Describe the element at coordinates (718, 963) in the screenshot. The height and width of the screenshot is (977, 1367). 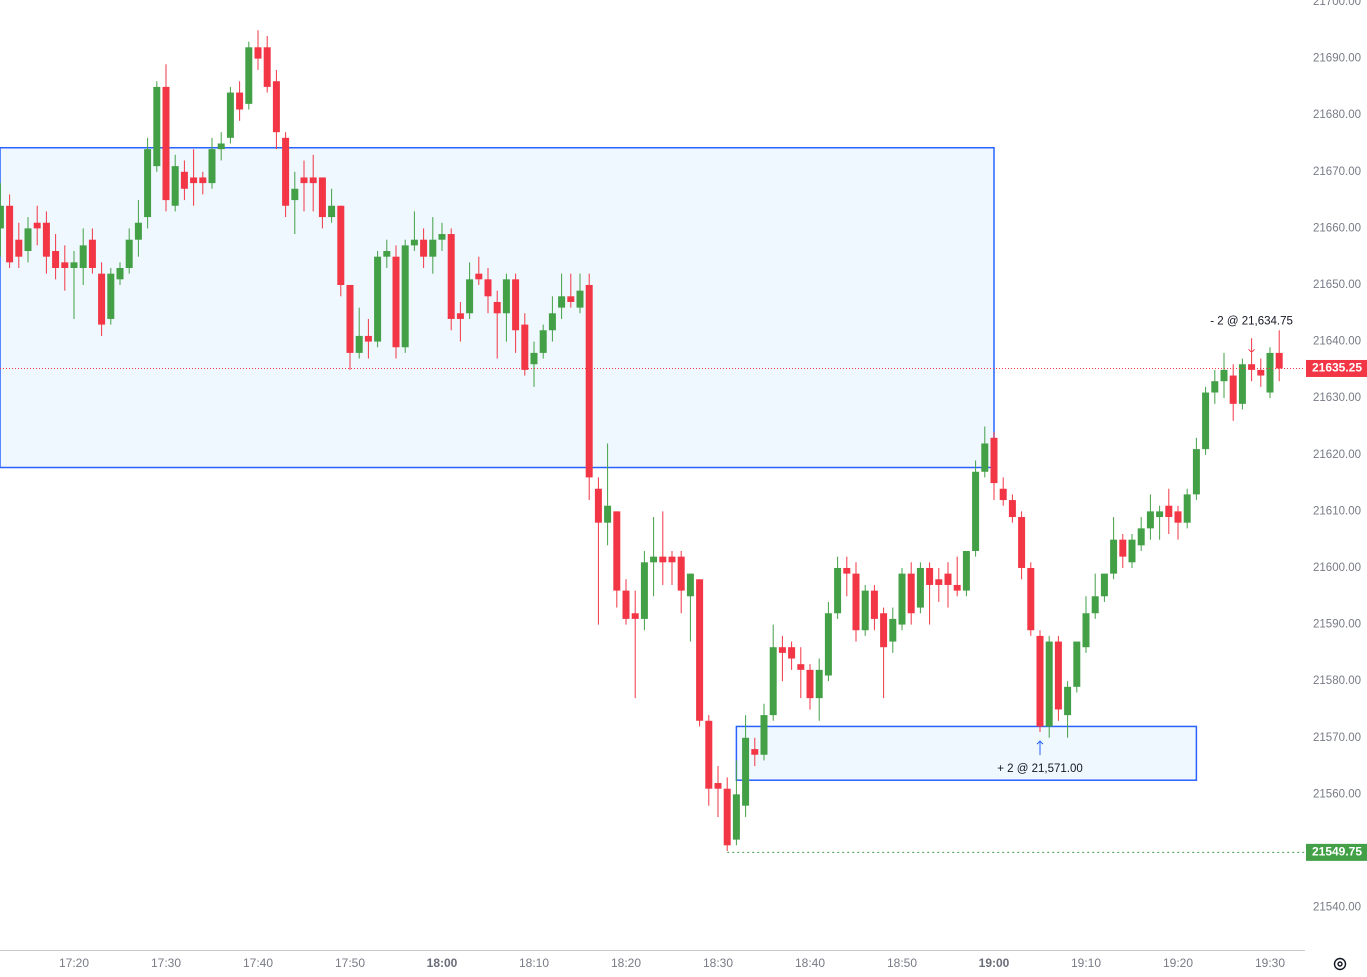
I see `x-tick-label: 18:30` at that location.